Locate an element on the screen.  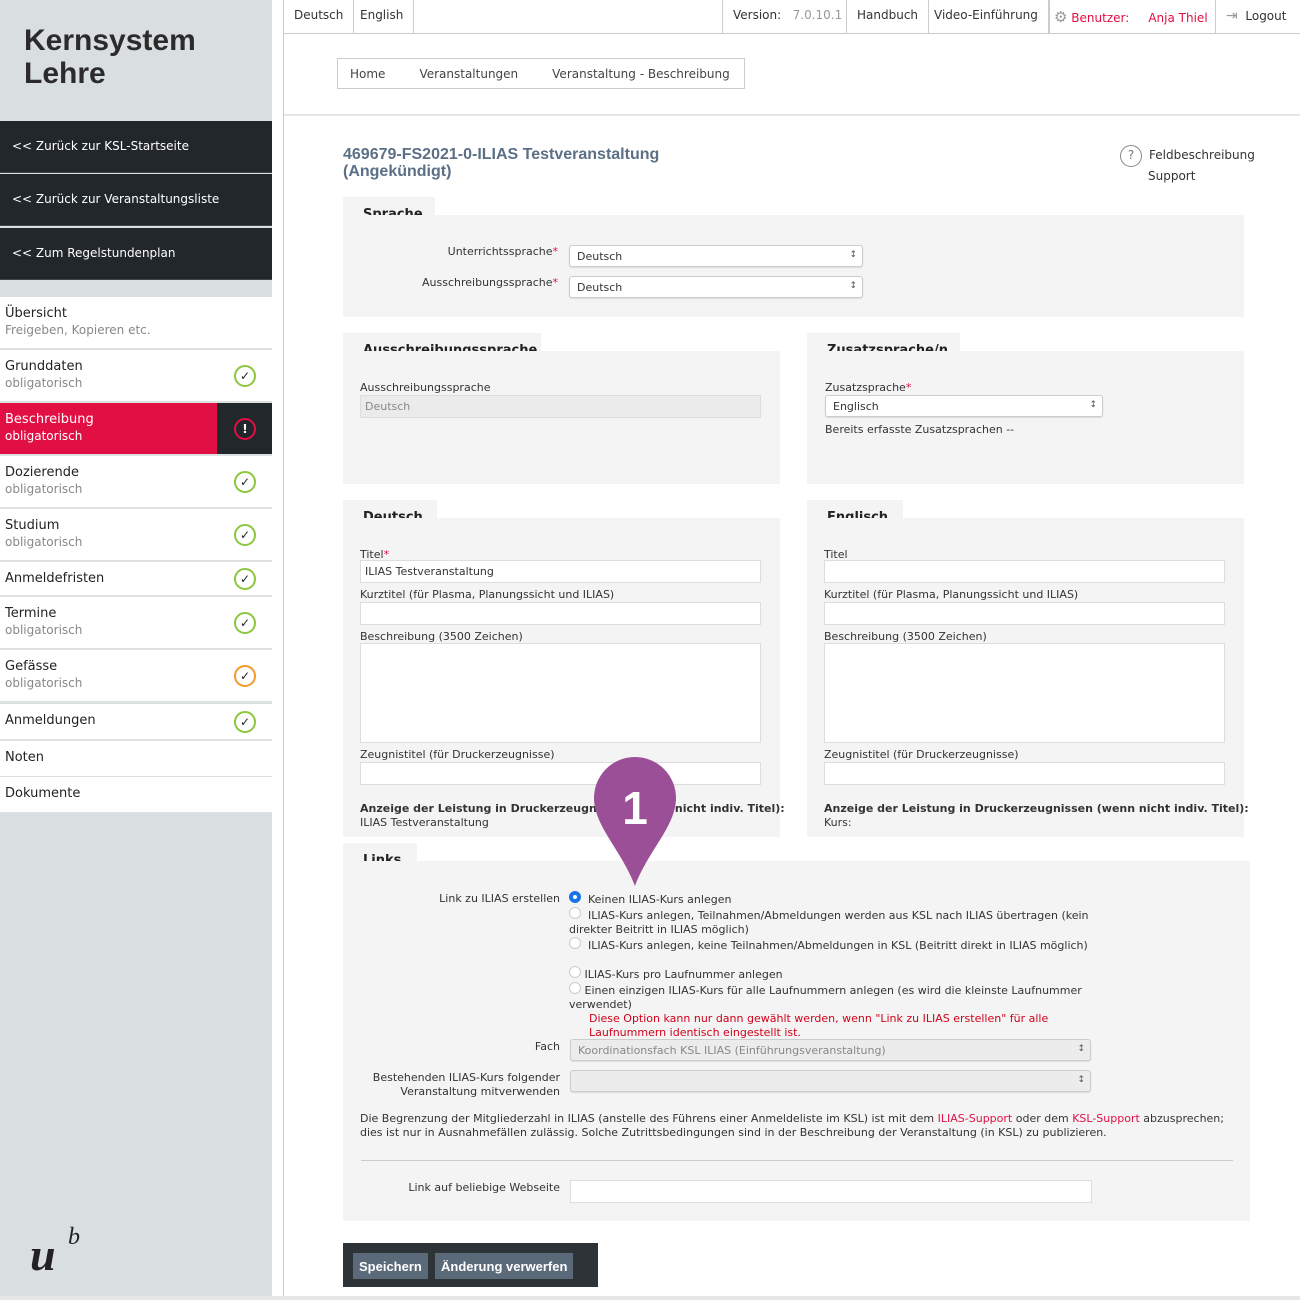
webseite-input is located at coordinates (831, 1191).